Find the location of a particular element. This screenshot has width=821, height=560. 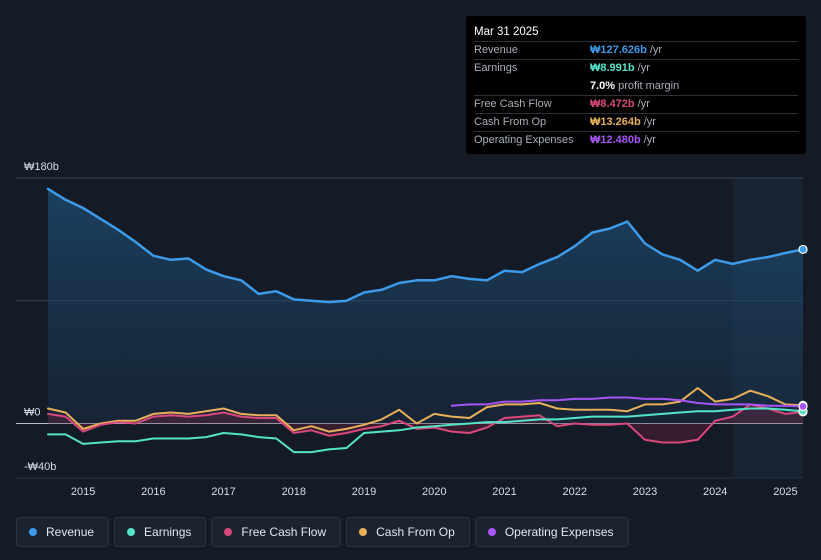

legend-item-operating-expenses: Operating Expenses is located at coordinates (551, 532).